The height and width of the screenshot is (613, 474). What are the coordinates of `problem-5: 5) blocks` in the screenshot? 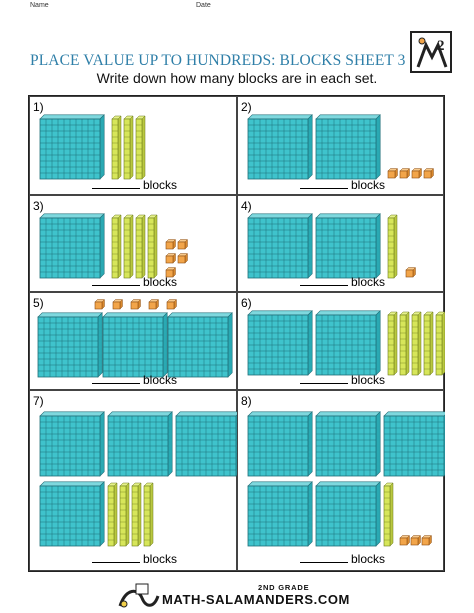 It's located at (133, 341).